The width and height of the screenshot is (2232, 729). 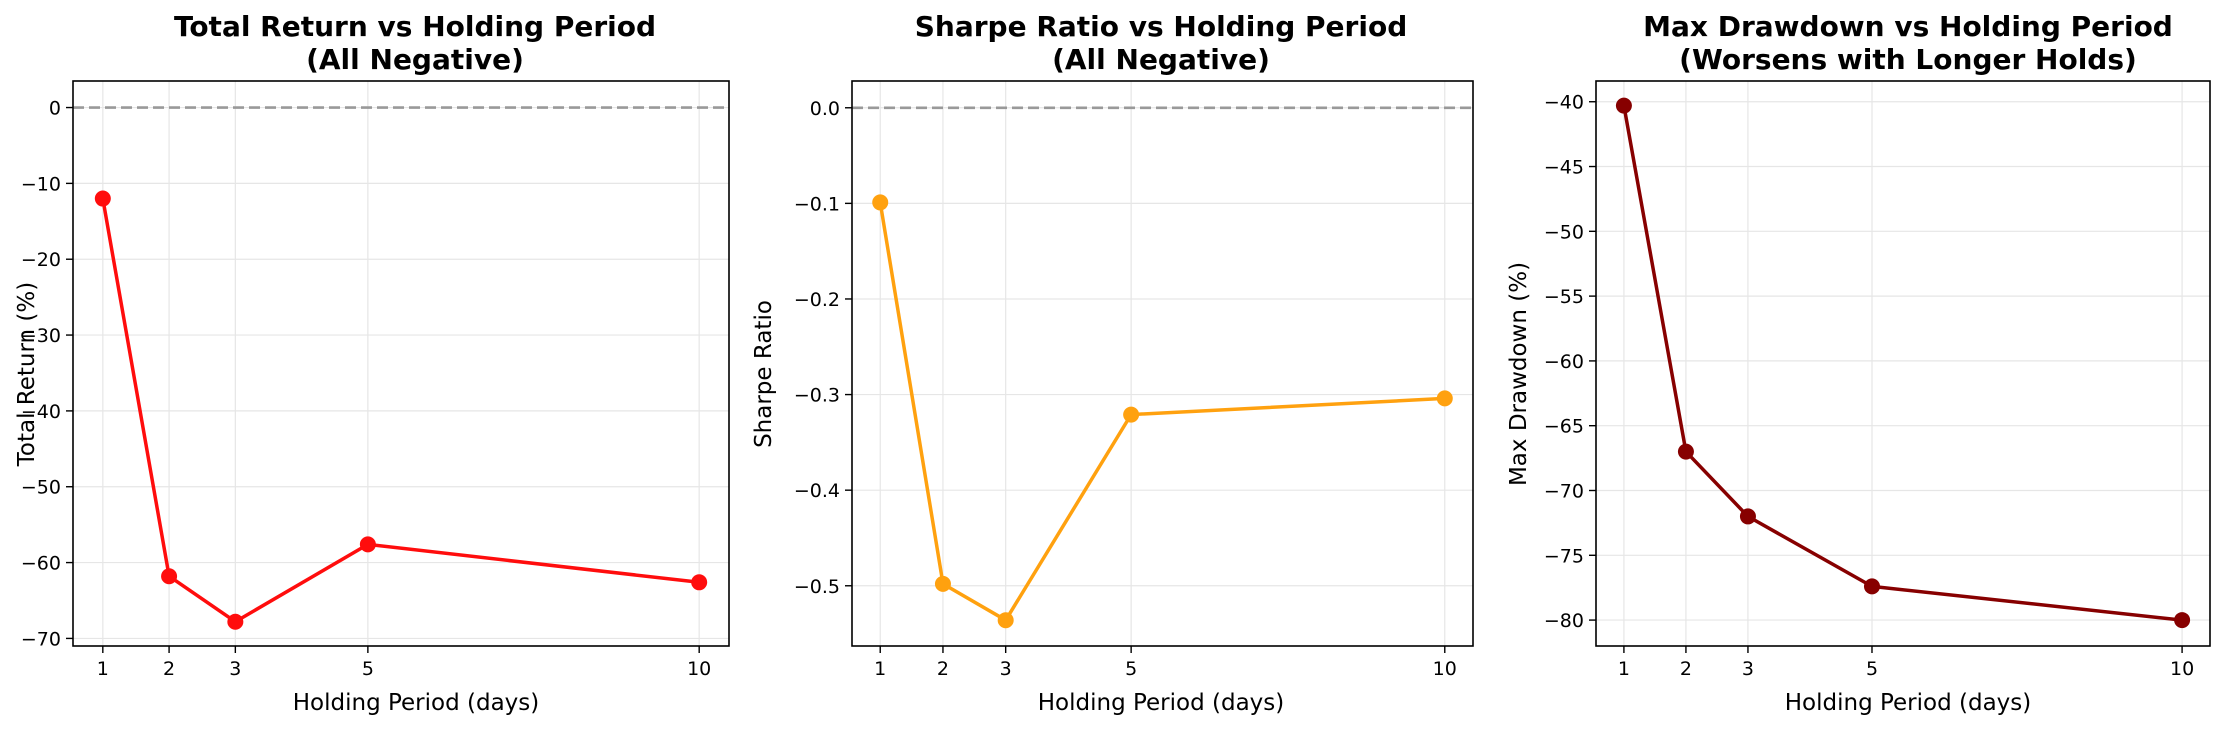 I want to click on y-tick-label: −45, so click(x=1564, y=168).